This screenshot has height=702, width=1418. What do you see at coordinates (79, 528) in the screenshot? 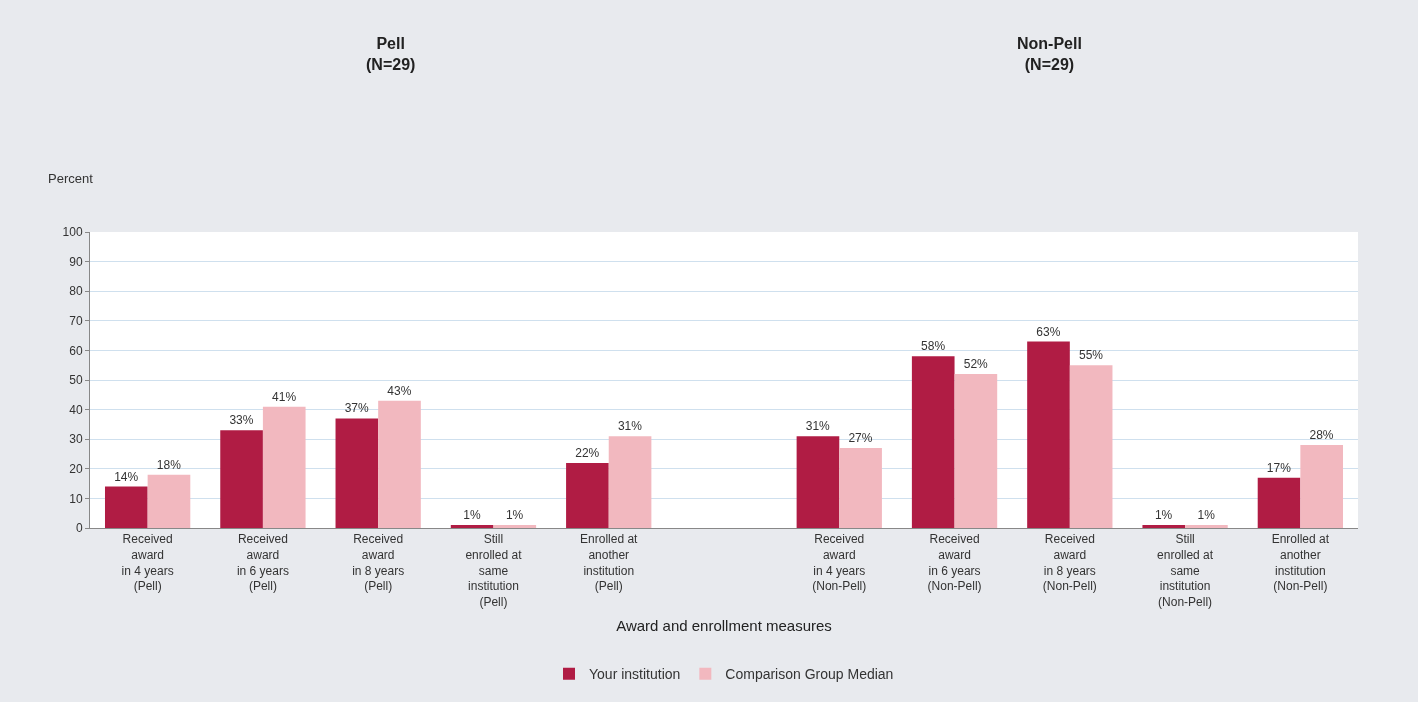
I see `y-tick-label: 0` at bounding box center [79, 528].